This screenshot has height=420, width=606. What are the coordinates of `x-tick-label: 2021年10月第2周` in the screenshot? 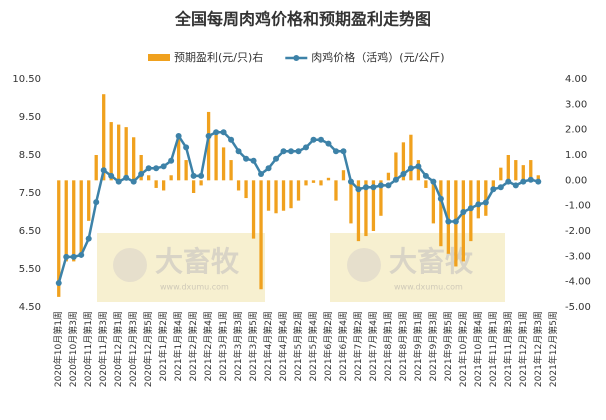 It's located at (463, 349).